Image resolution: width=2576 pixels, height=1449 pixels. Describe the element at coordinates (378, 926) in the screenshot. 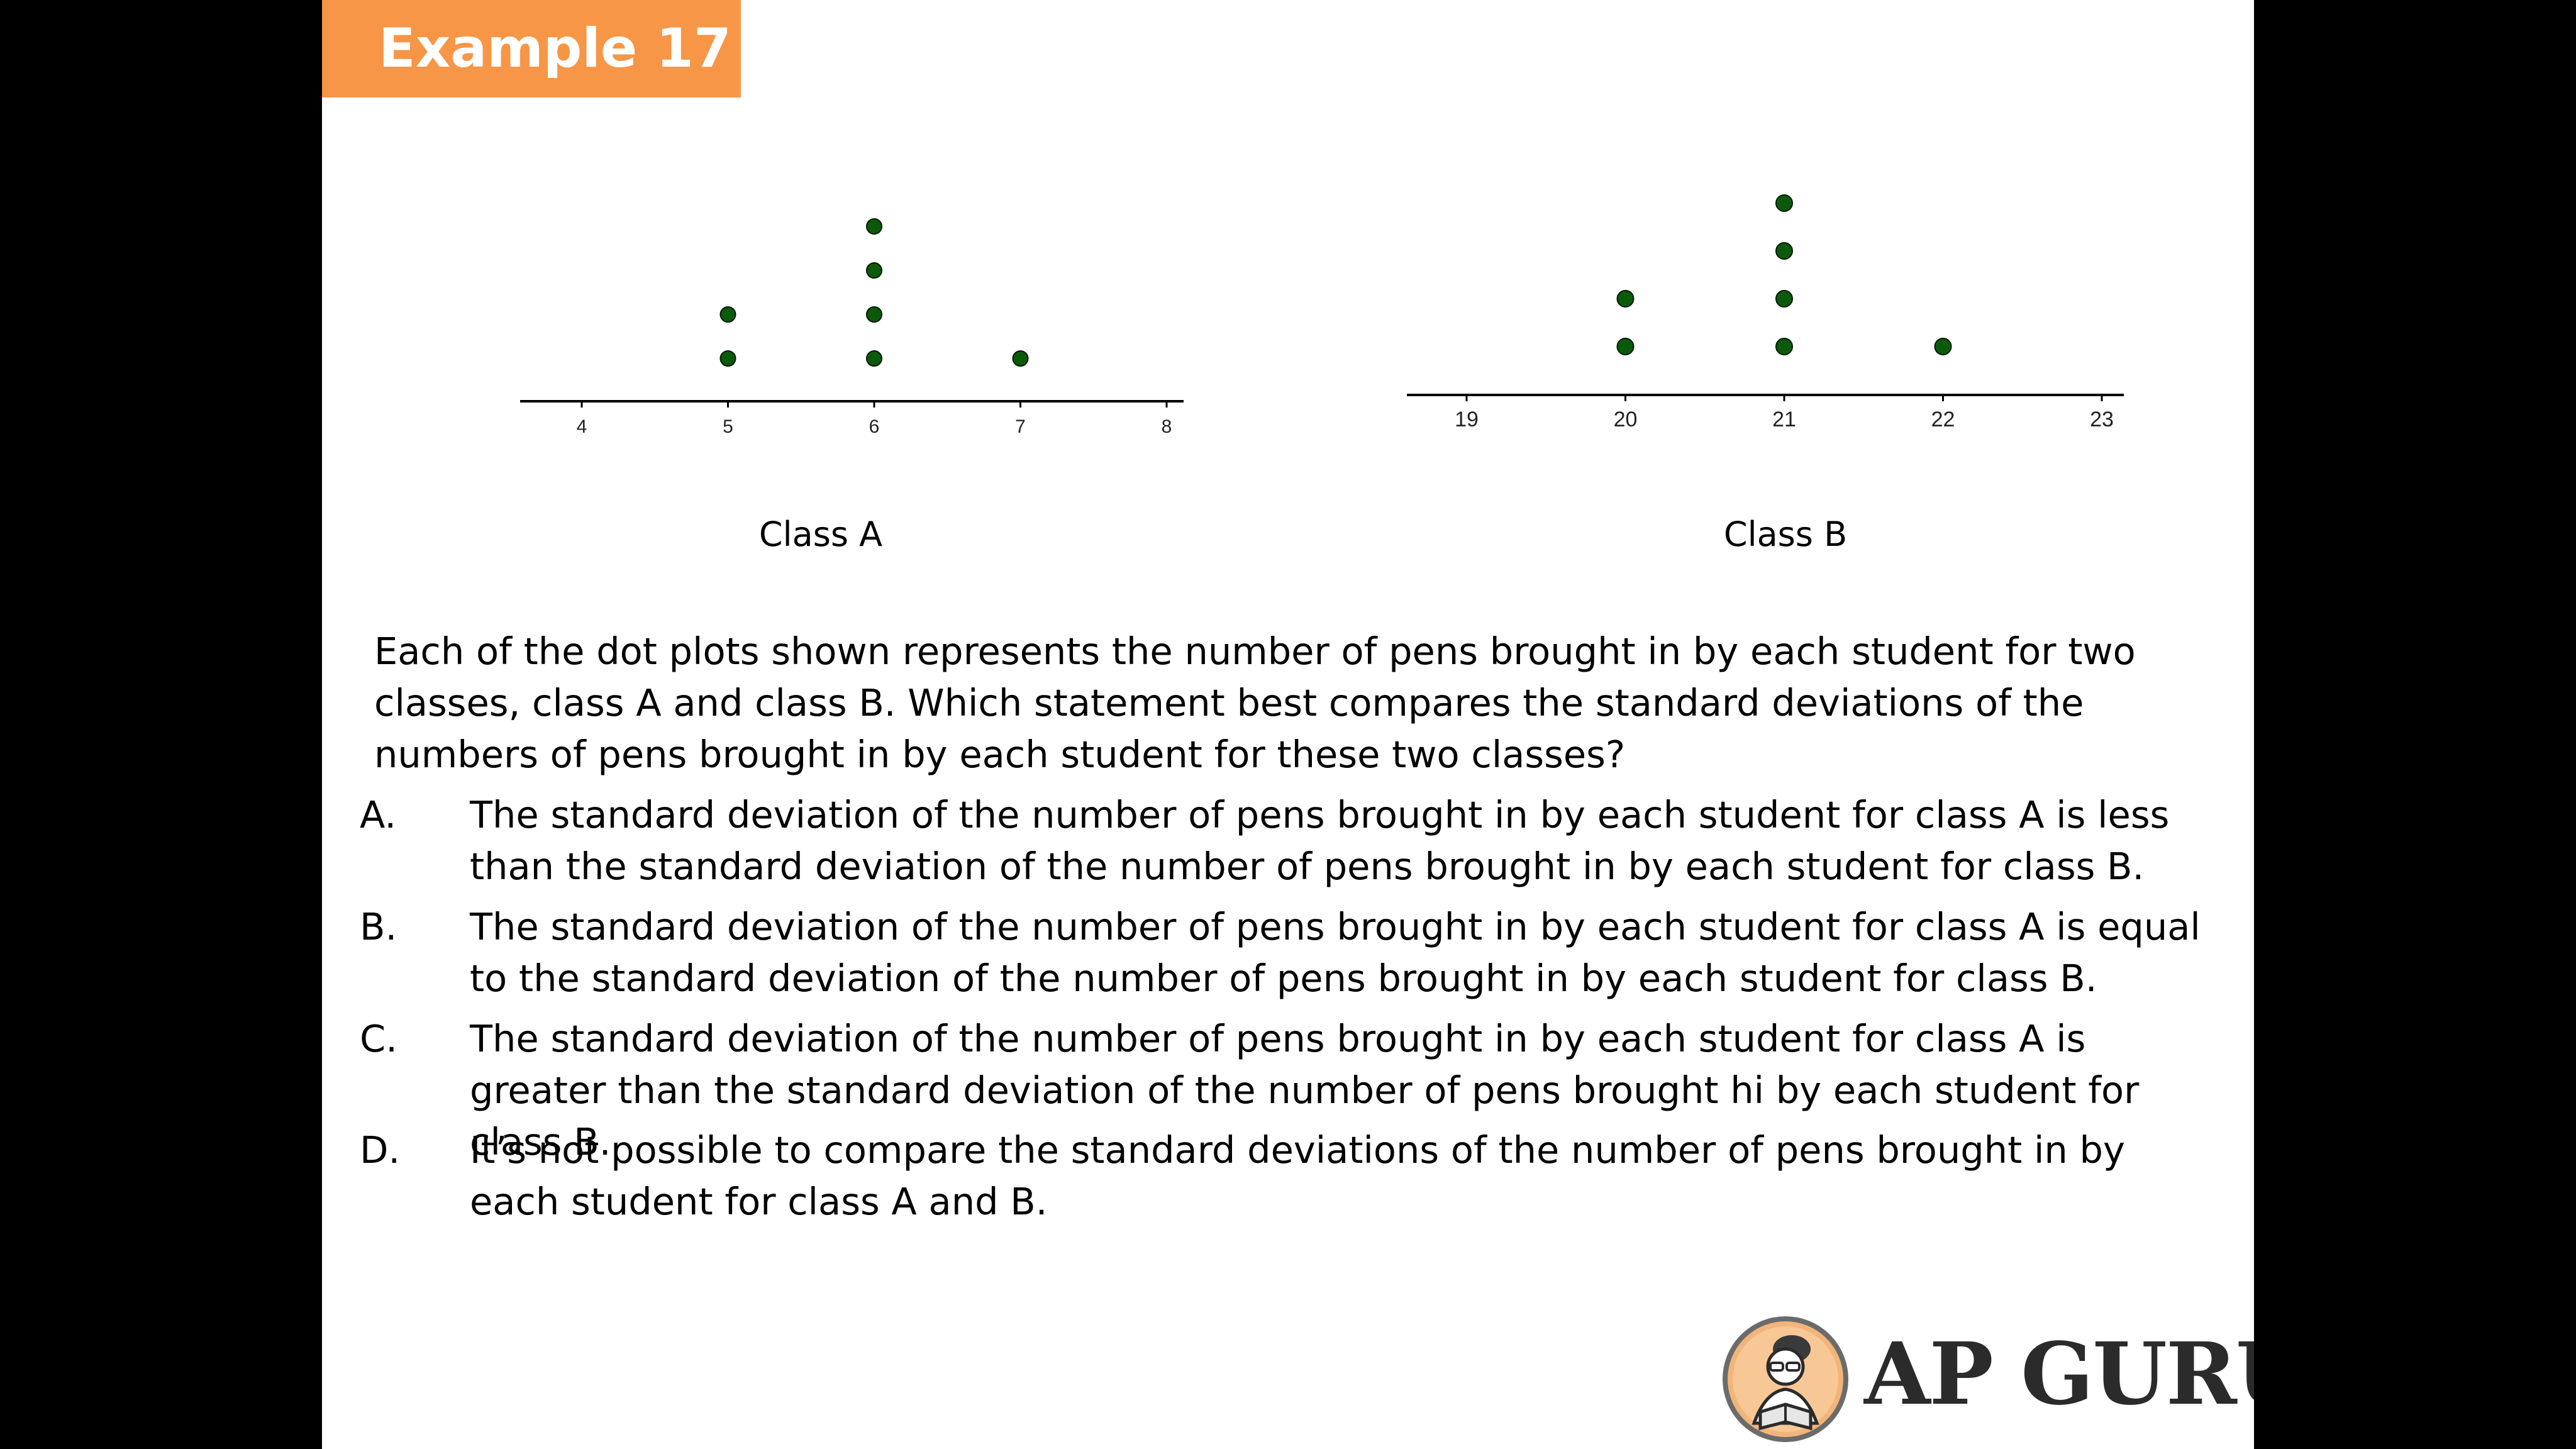

I see `option-b-letter: B.` at that location.